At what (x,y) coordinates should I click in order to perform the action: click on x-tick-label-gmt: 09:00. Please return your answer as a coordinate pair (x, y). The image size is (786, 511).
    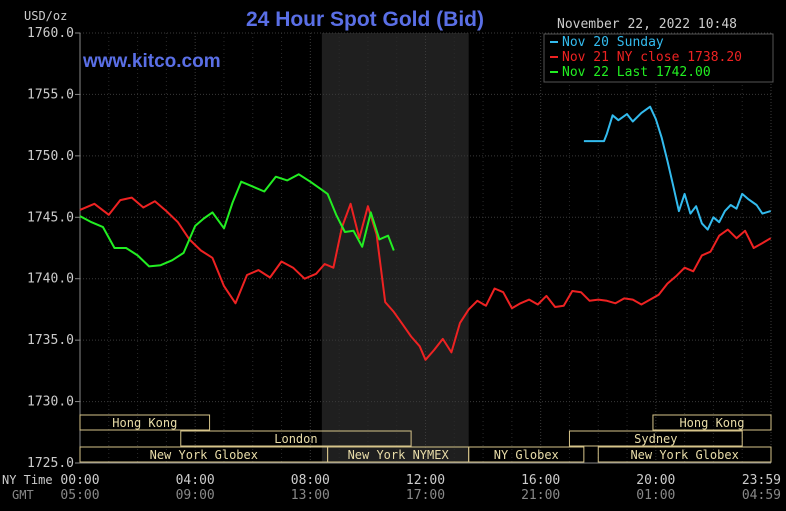
    Looking at the image, I should click on (195, 495).